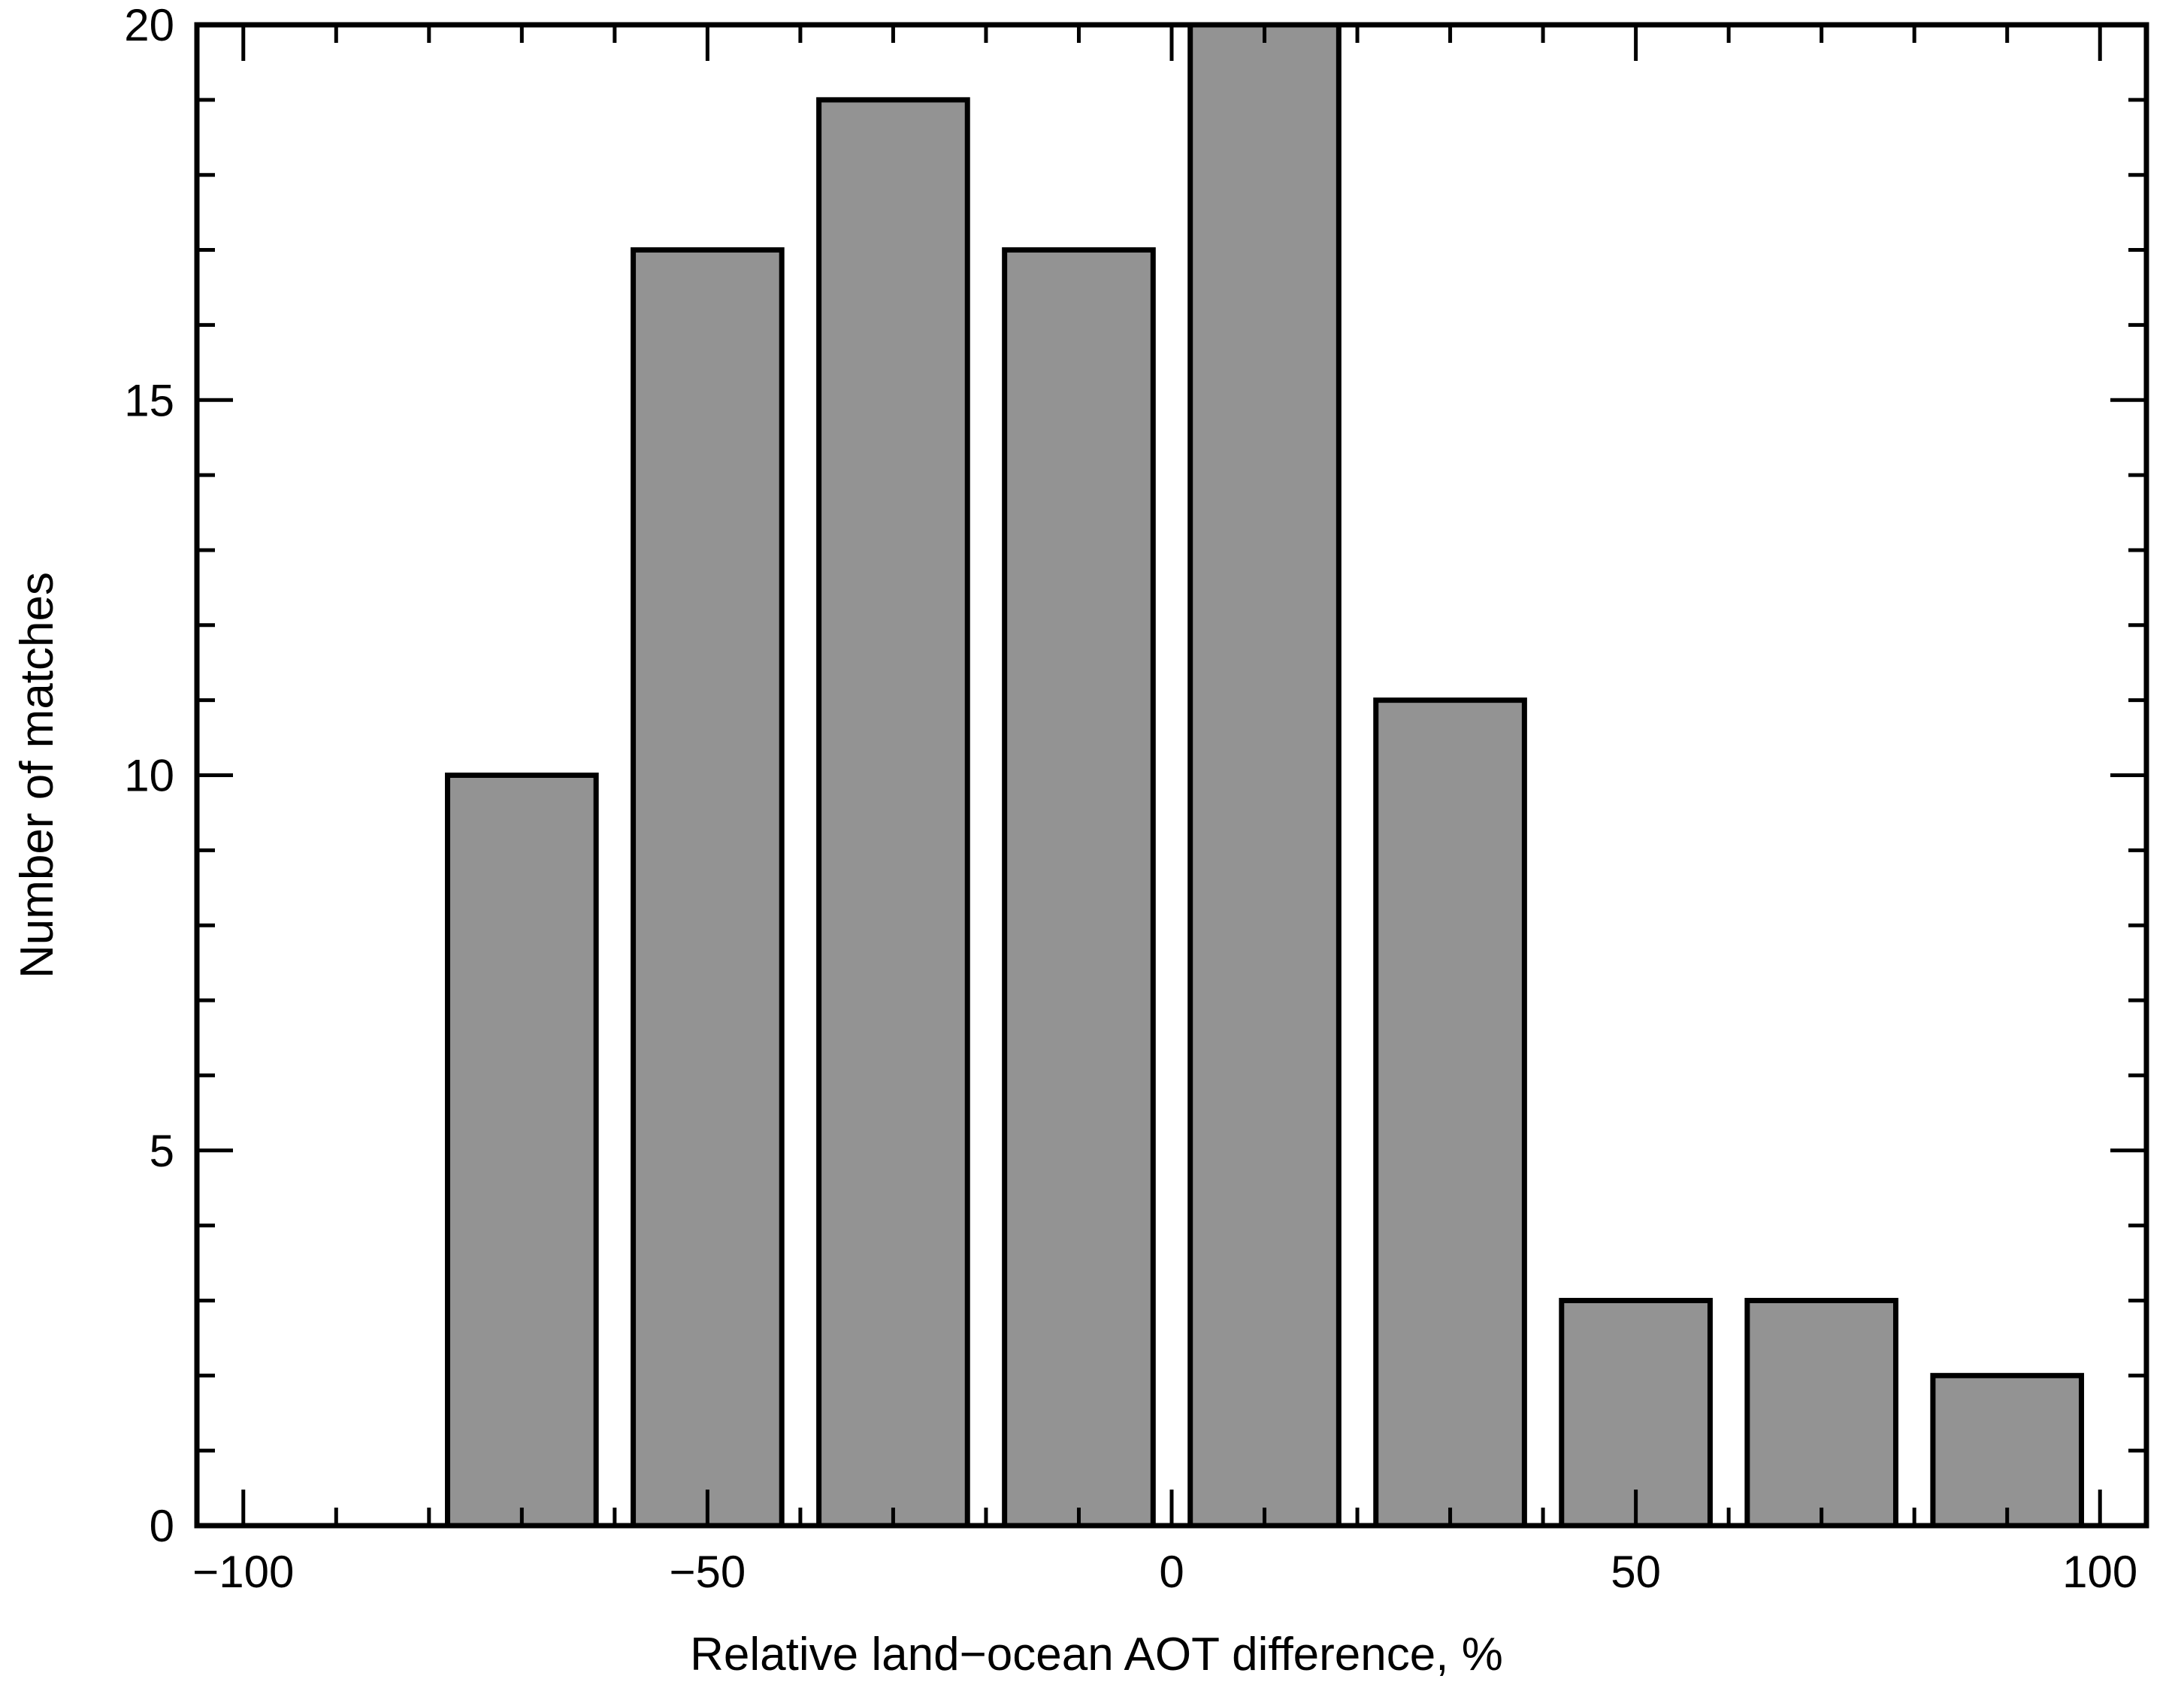 The width and height of the screenshot is (2184, 1697). What do you see at coordinates (1096, 1654) in the screenshot?
I see `x-axis-label: Relative land−ocean AOT difference, %` at bounding box center [1096, 1654].